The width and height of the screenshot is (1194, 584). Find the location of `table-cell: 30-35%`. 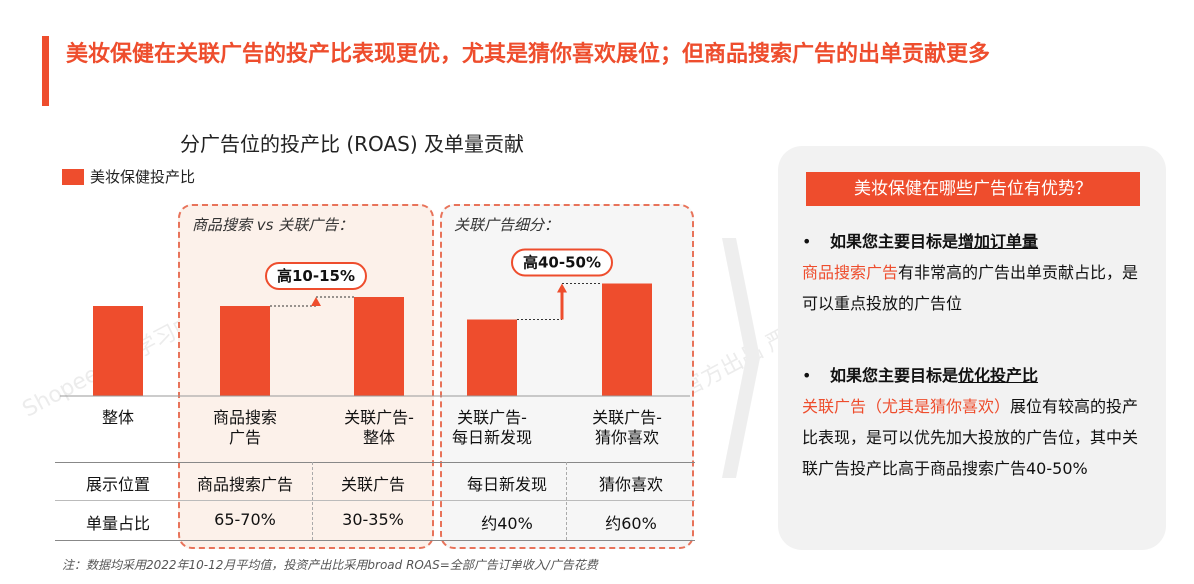

table-cell: 30-35% is located at coordinates (373, 519).